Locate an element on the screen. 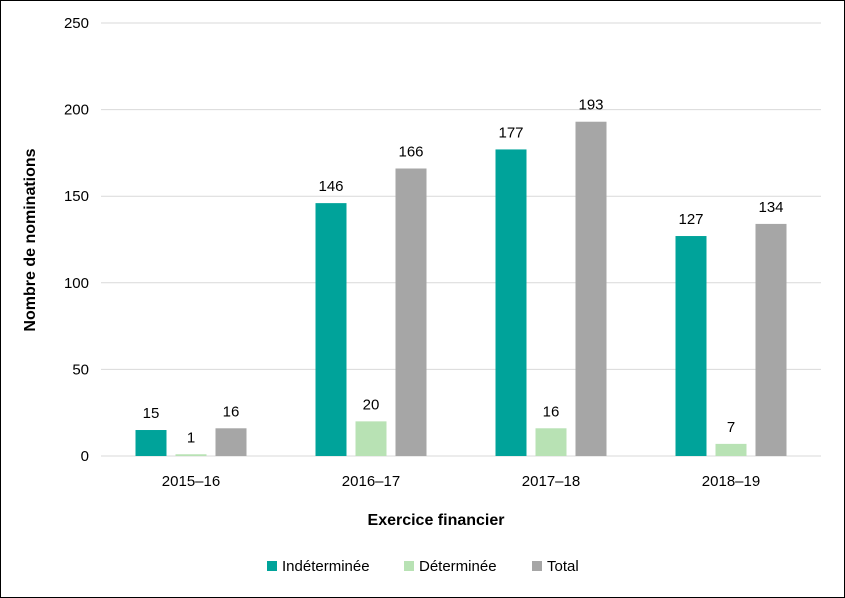 This screenshot has width=845, height=598. legend: Indéterminée Déterminée Total is located at coordinates (423, 566).